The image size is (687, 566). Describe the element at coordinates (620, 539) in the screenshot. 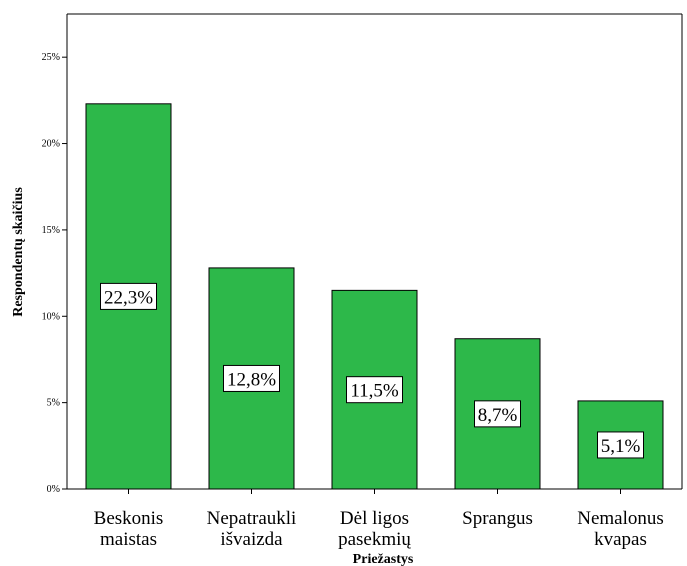

I see `x-tick-label: kvapas` at that location.